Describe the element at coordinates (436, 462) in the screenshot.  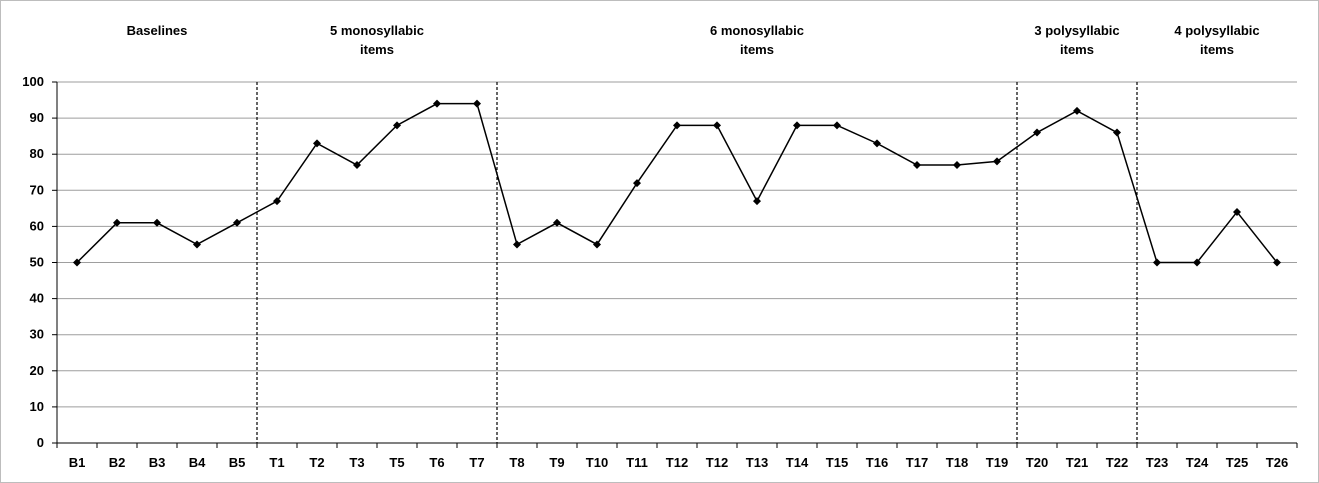
I see `x-tick-label: T6` at that location.